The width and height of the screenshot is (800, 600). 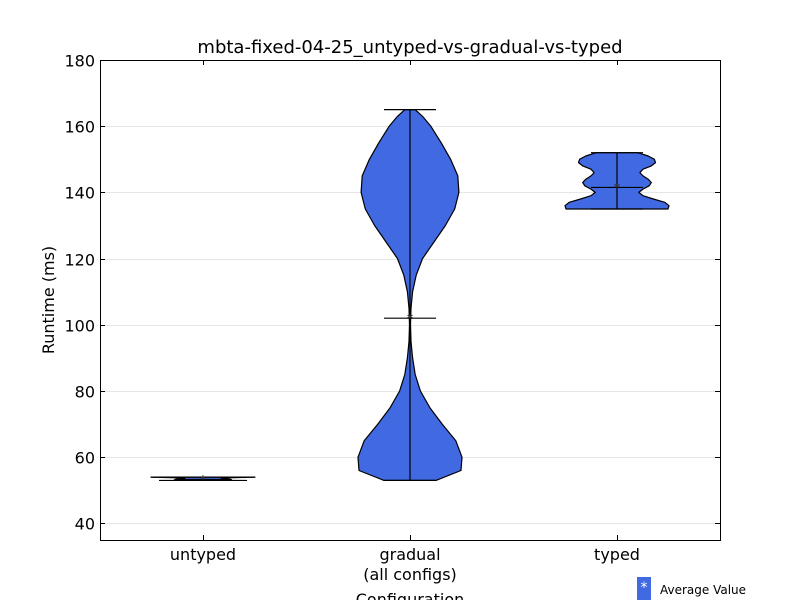 I want to click on legend-star-icon: *, so click(x=644, y=588).